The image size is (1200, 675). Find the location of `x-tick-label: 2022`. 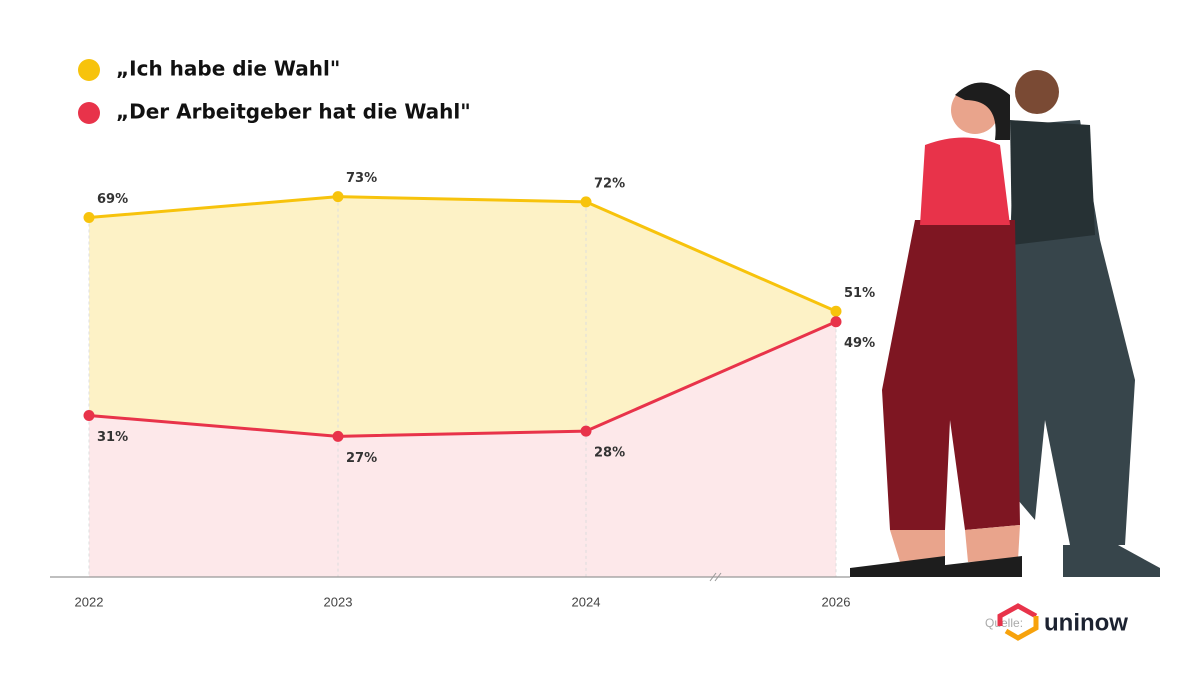

x-tick-label: 2022 is located at coordinates (89, 601).